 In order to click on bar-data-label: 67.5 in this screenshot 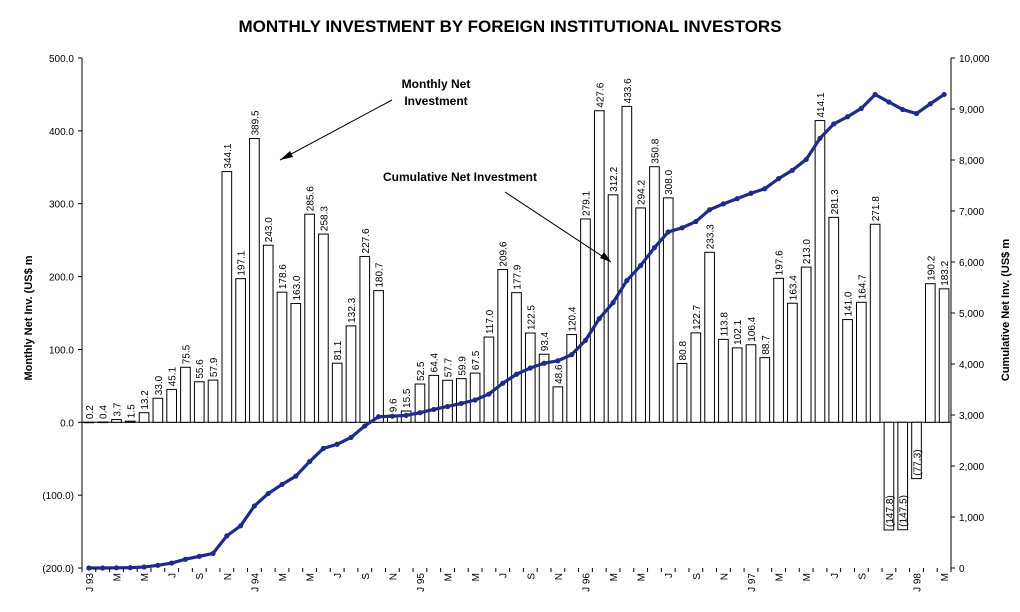, I will do `click(476, 360)`.